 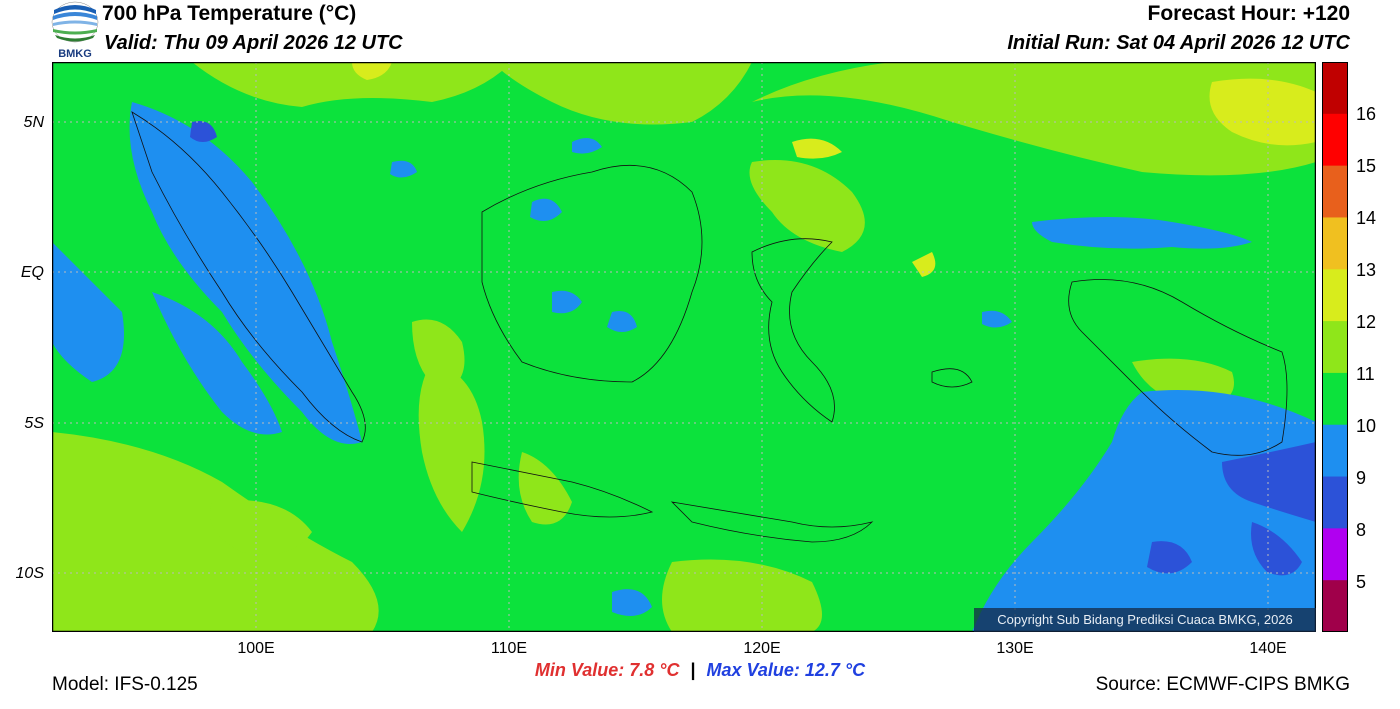 What do you see at coordinates (1361, 582) in the screenshot?
I see `colorbar-label-5: 5` at bounding box center [1361, 582].